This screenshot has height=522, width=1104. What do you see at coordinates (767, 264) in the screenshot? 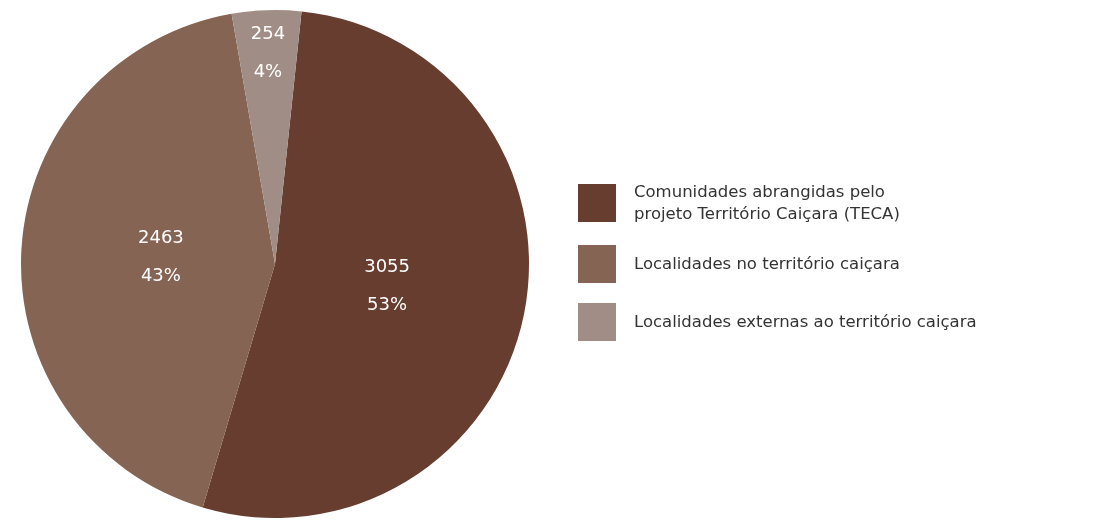
I see `legend-label: Localidades no território caiçara` at bounding box center [767, 264].